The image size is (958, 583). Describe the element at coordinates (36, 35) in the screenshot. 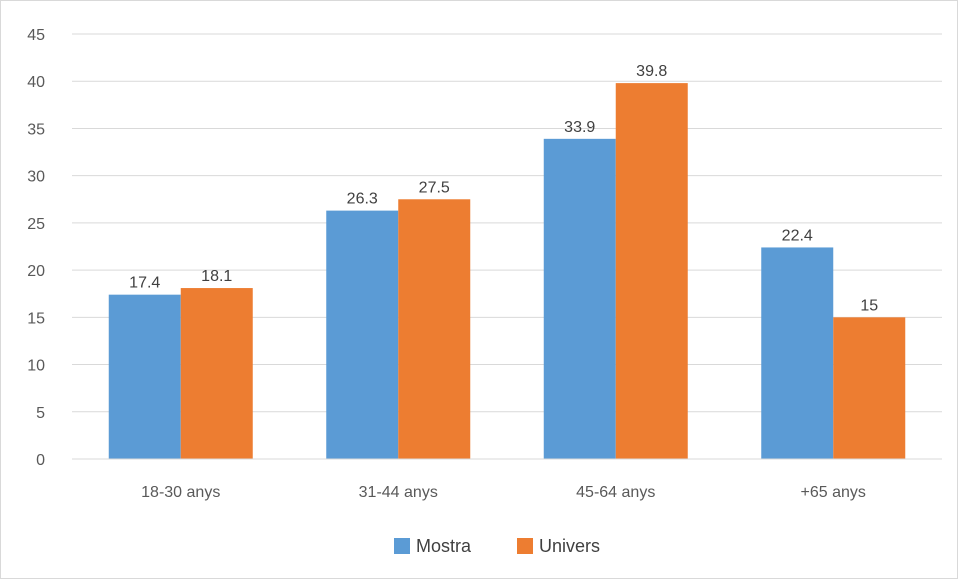

I see `y-tick-label: 45` at that location.